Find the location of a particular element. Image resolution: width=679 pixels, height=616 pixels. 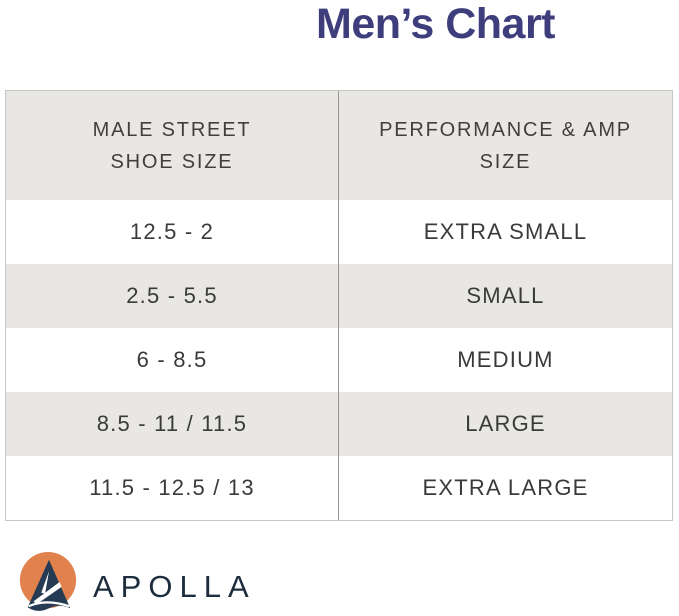

brand-logo: APOLLA is located at coordinates (136, 583).